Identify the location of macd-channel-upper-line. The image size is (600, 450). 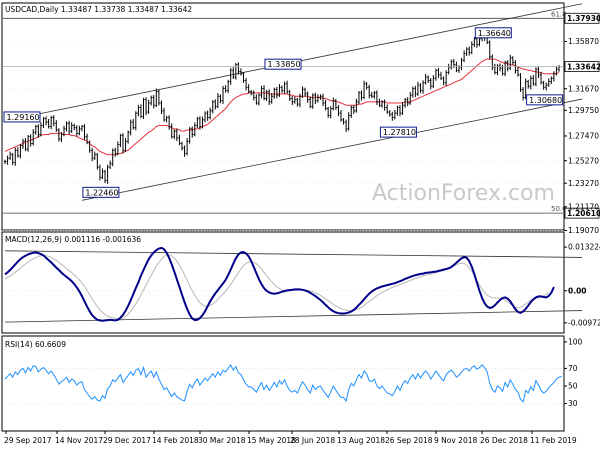
(293, 254).